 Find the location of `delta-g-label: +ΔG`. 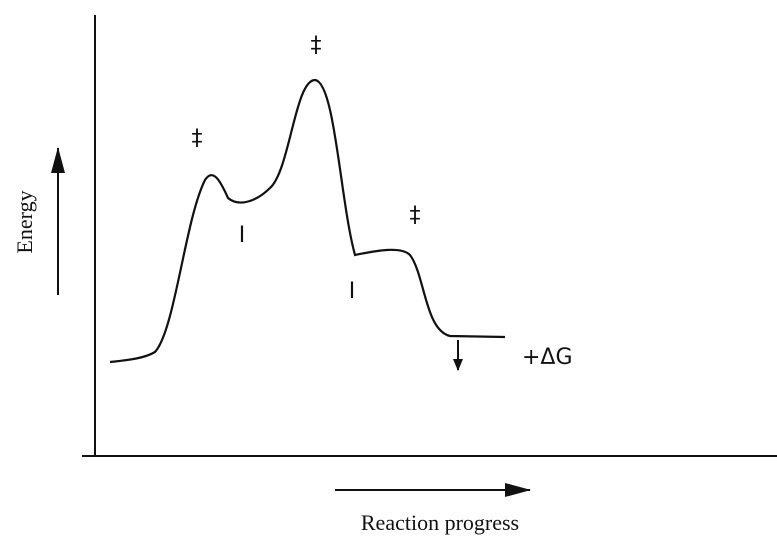

delta-g-label: +ΔG is located at coordinates (547, 357).